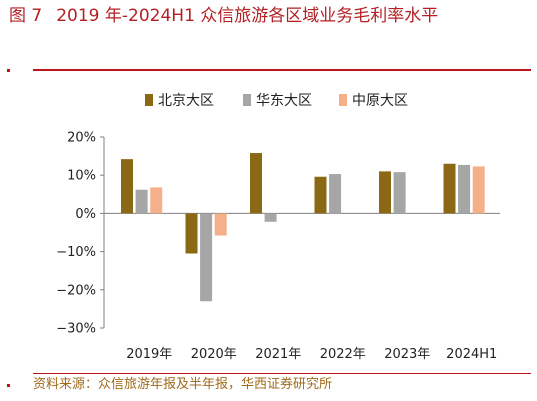 This screenshot has width=537, height=401. I want to click on source-note: 资料来源：众信旅游年报及半年报，华西证券研究所, so click(183, 384).